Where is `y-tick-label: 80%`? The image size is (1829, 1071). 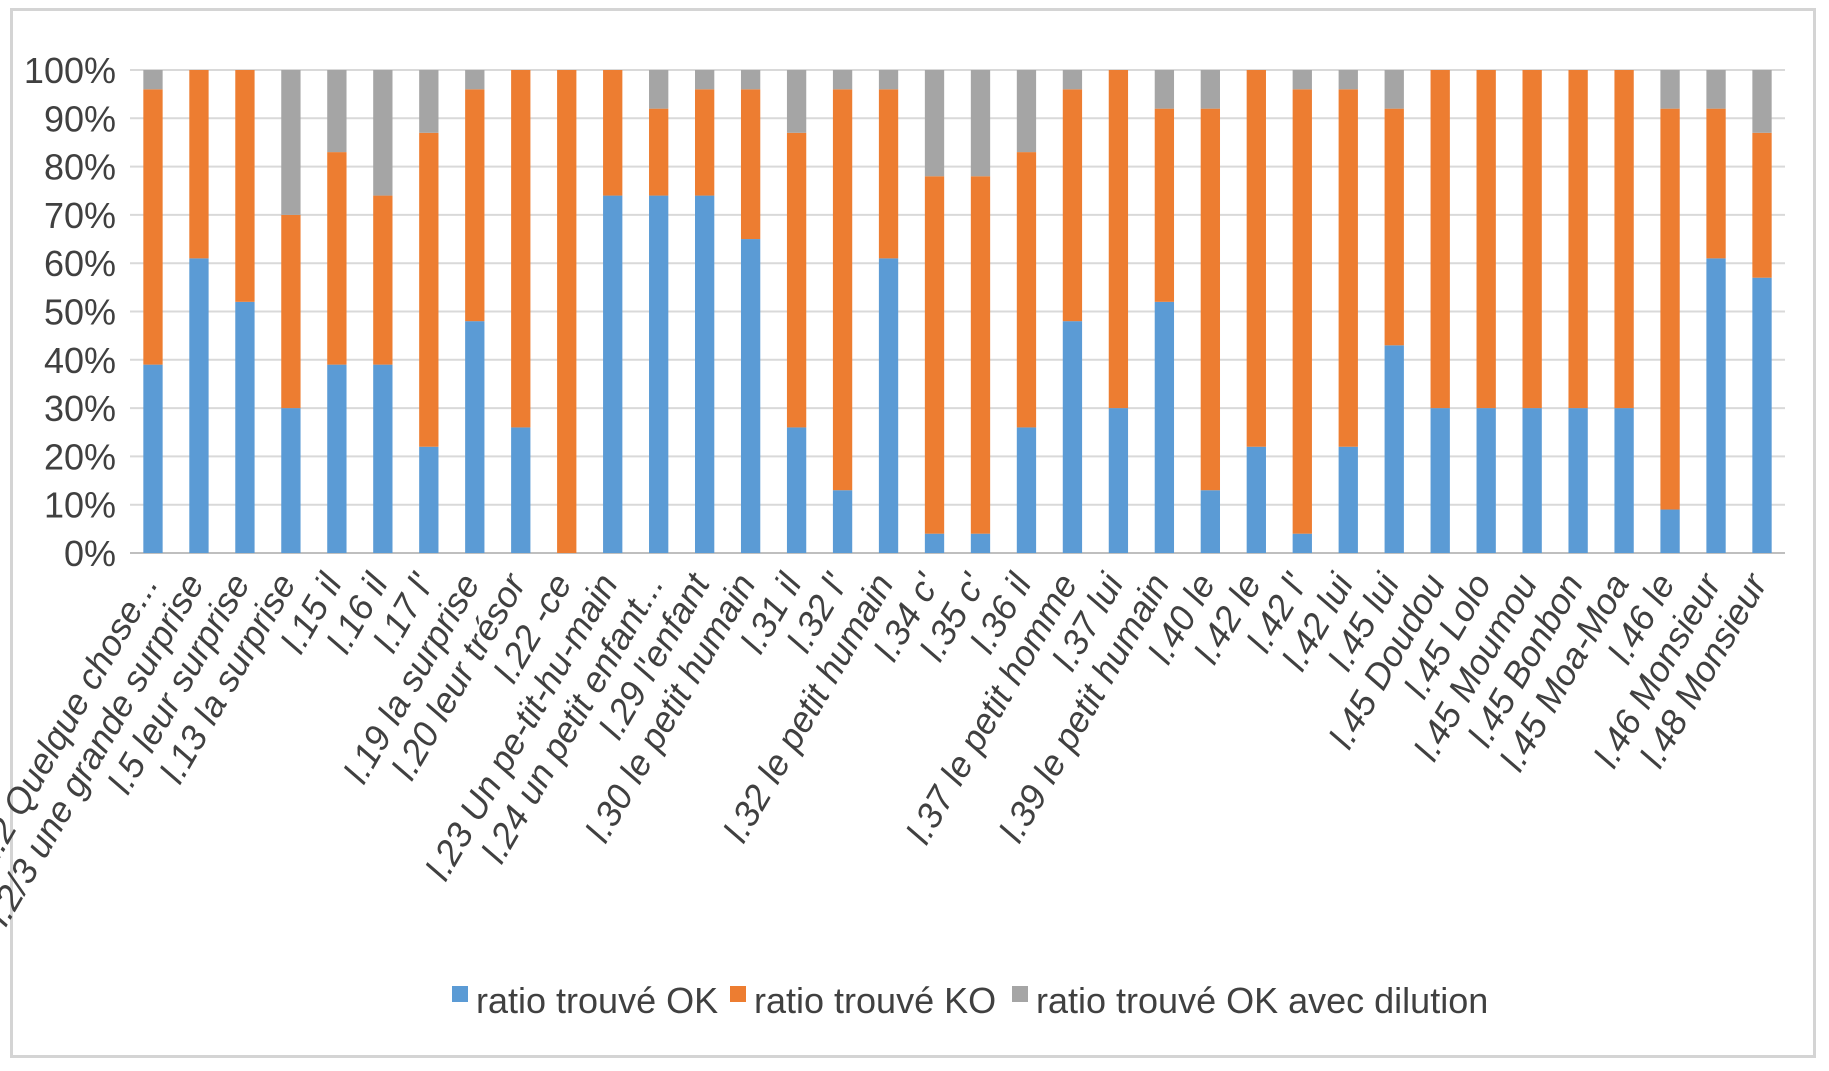
y-tick-label: 80% is located at coordinates (80, 167).